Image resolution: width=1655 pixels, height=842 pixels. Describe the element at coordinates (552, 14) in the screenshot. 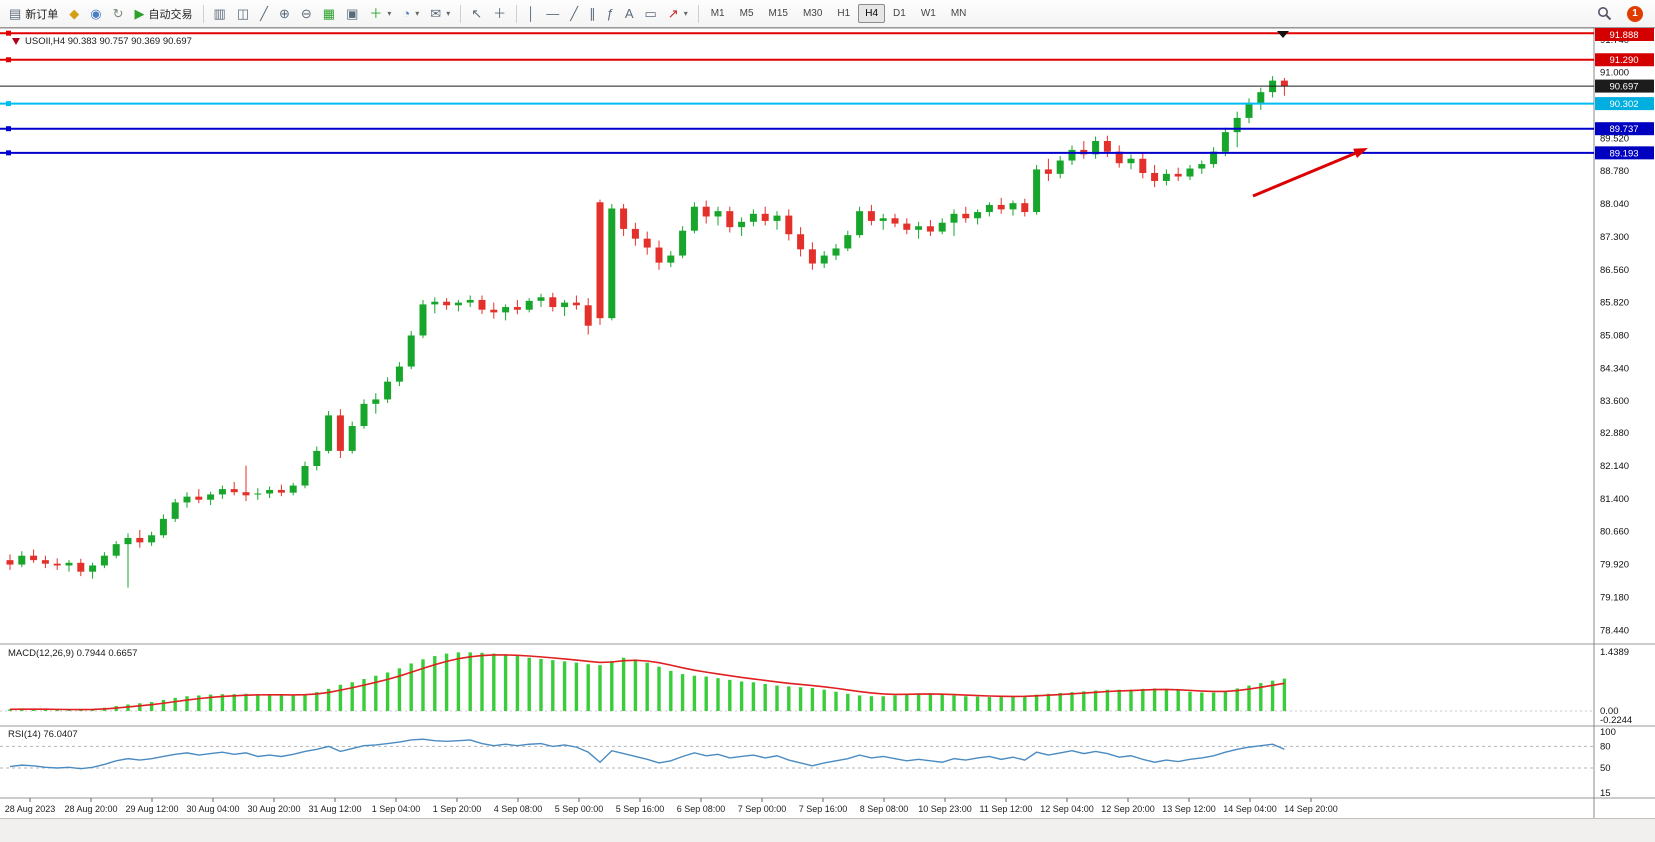

I see `horizontal-line-button: —` at that location.